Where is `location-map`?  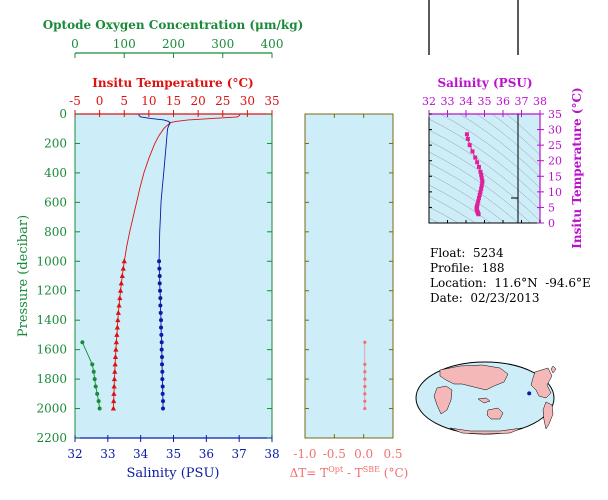 location-map is located at coordinates (486, 398).